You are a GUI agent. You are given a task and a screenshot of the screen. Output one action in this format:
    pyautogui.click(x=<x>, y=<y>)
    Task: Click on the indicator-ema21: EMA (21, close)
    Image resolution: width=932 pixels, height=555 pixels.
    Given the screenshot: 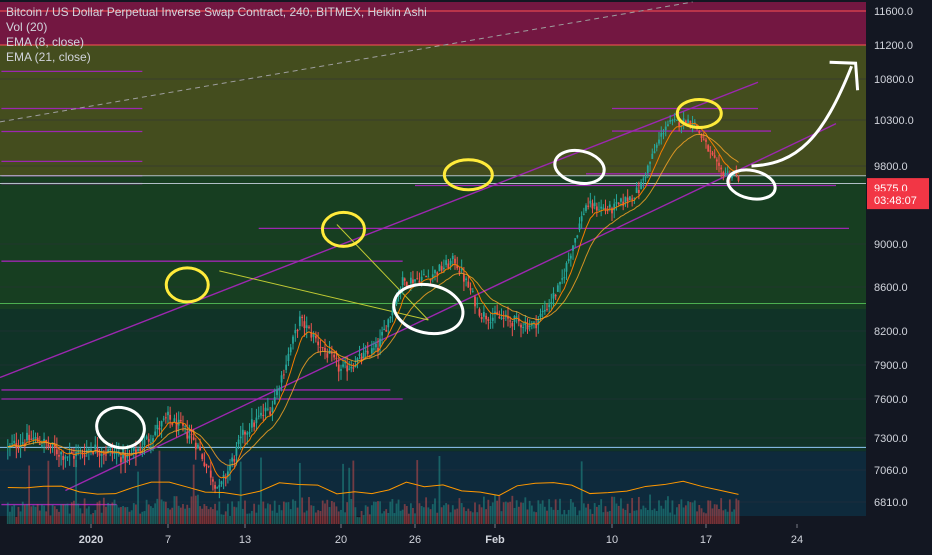 What is the action you would take?
    pyautogui.click(x=48, y=57)
    